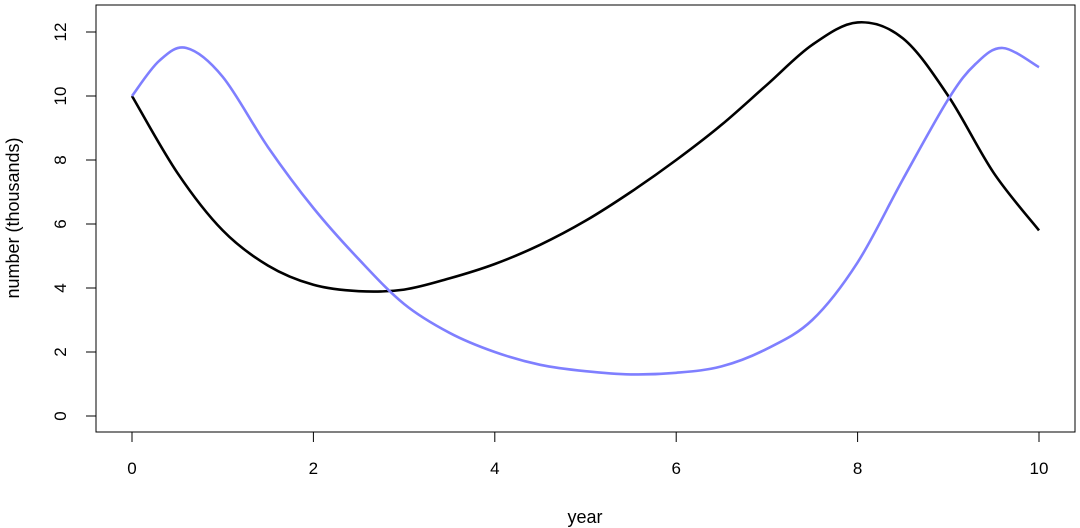  Describe the element at coordinates (60, 159) in the screenshot. I see `y-tick-label: 8` at that location.